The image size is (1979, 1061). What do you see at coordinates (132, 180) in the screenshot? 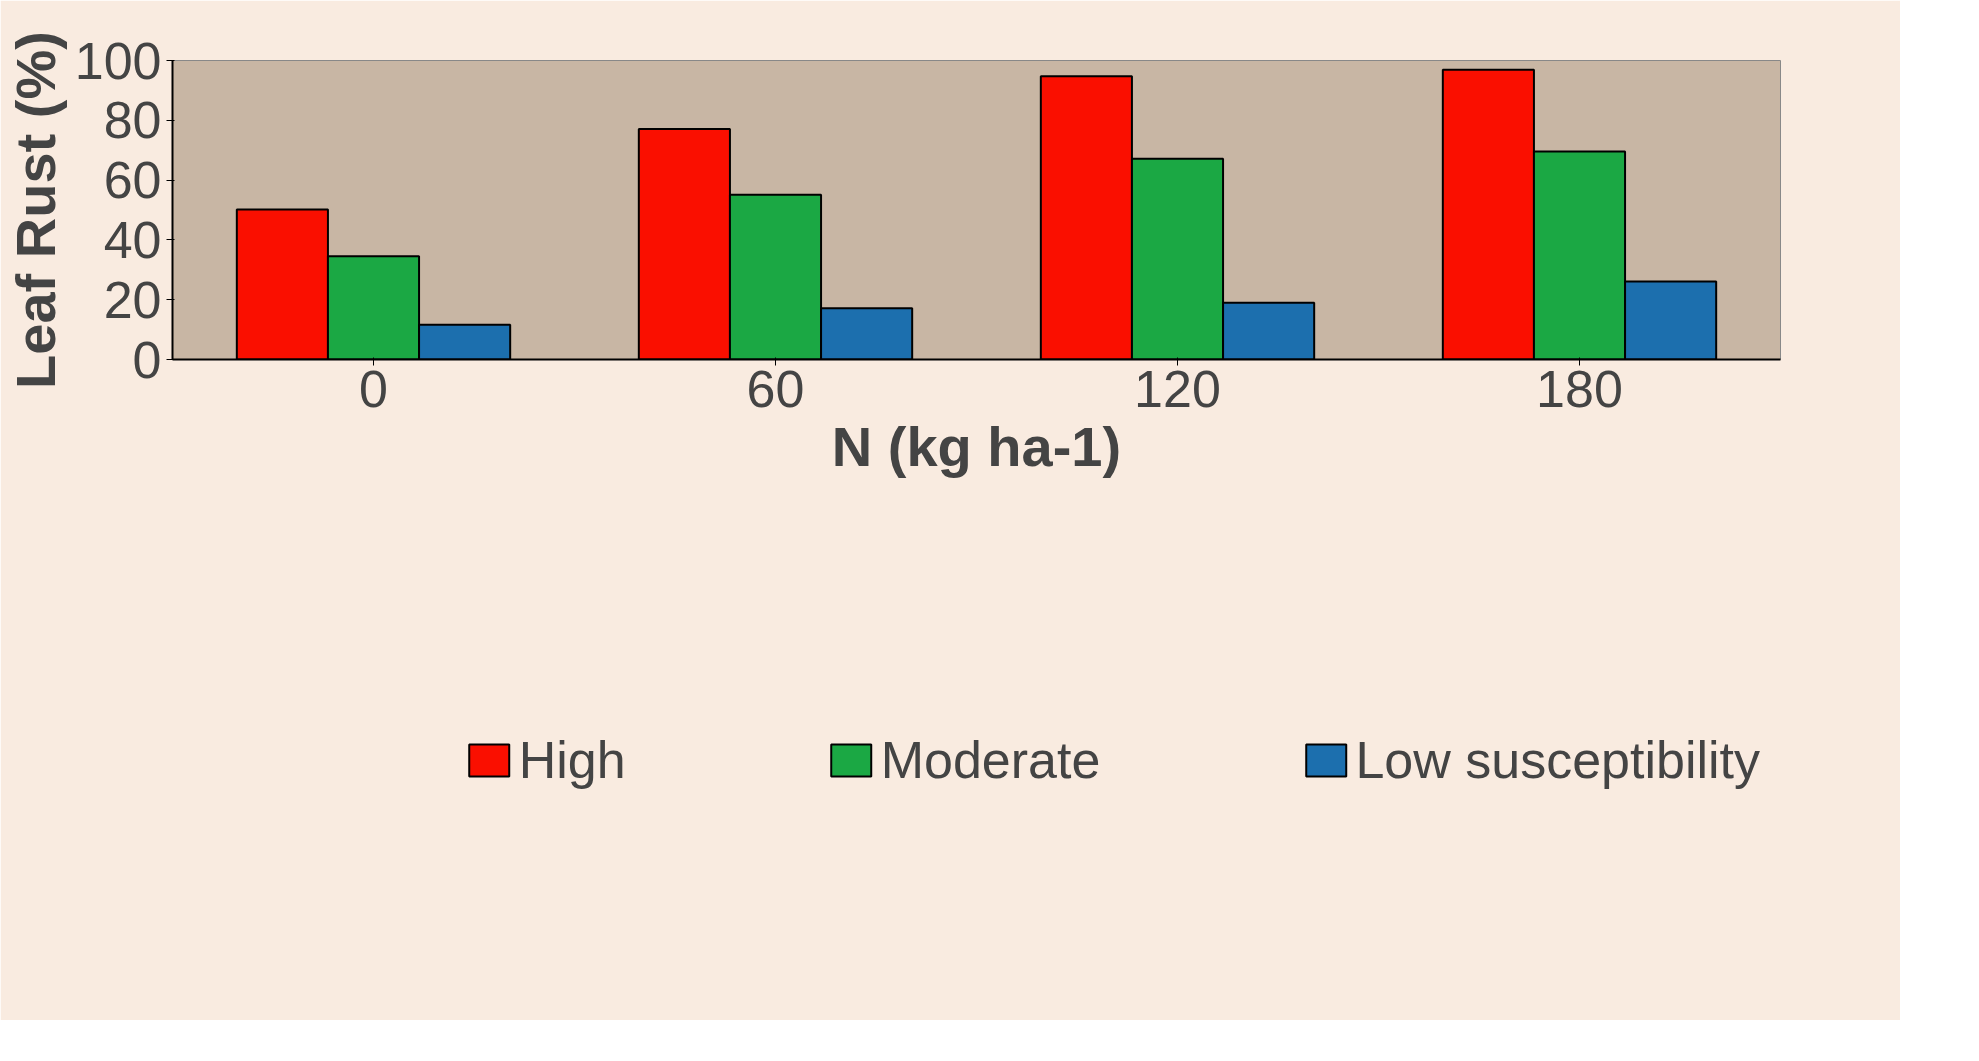
I see `y-tick-label: 60` at bounding box center [132, 180].